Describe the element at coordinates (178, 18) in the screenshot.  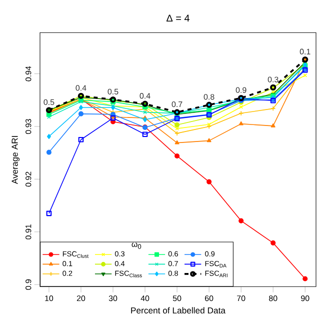
I see `chart-title: Δ = 4` at that location.